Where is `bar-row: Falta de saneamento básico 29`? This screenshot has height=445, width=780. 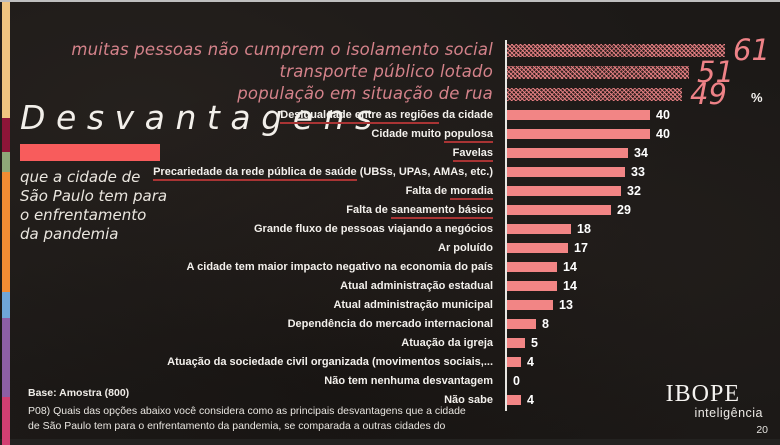 bar-row: Falta de saneamento básico 29 is located at coordinates (390, 209).